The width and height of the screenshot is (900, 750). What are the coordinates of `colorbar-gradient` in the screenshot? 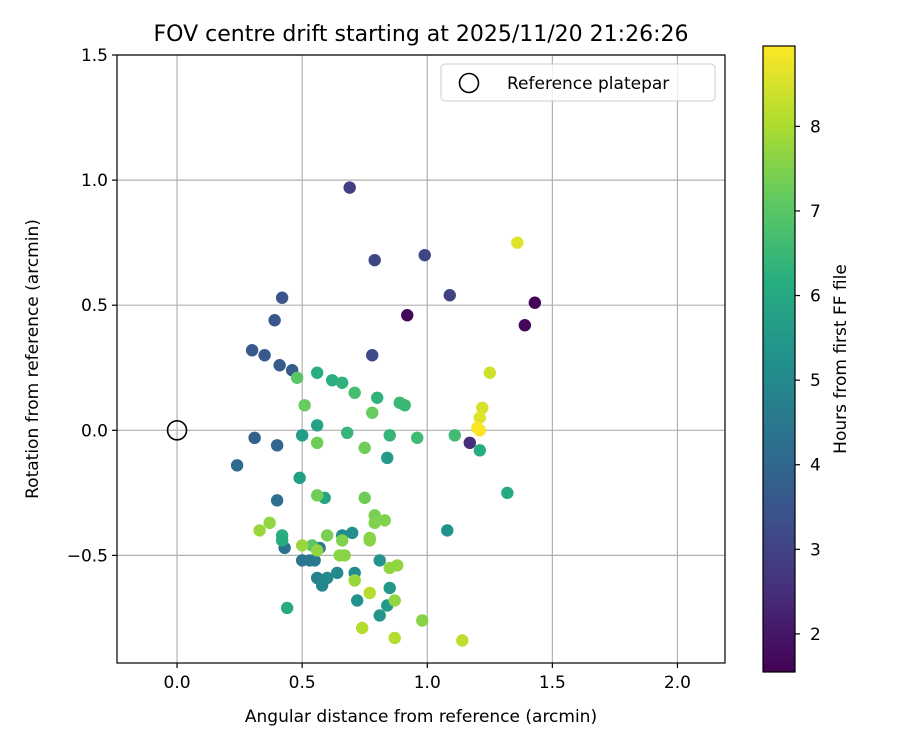 It's located at (779, 359).